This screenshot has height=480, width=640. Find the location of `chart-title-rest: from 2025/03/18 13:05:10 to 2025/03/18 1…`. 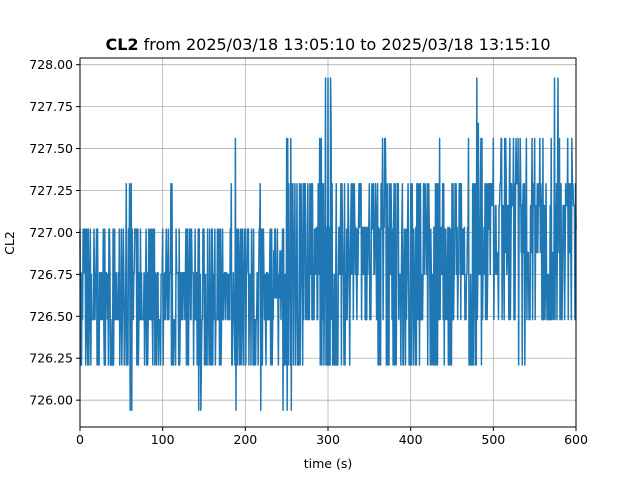

chart-title-rest: from 2025/03/18 13:05:10 to 2025/03/18 1… is located at coordinates (345, 44).